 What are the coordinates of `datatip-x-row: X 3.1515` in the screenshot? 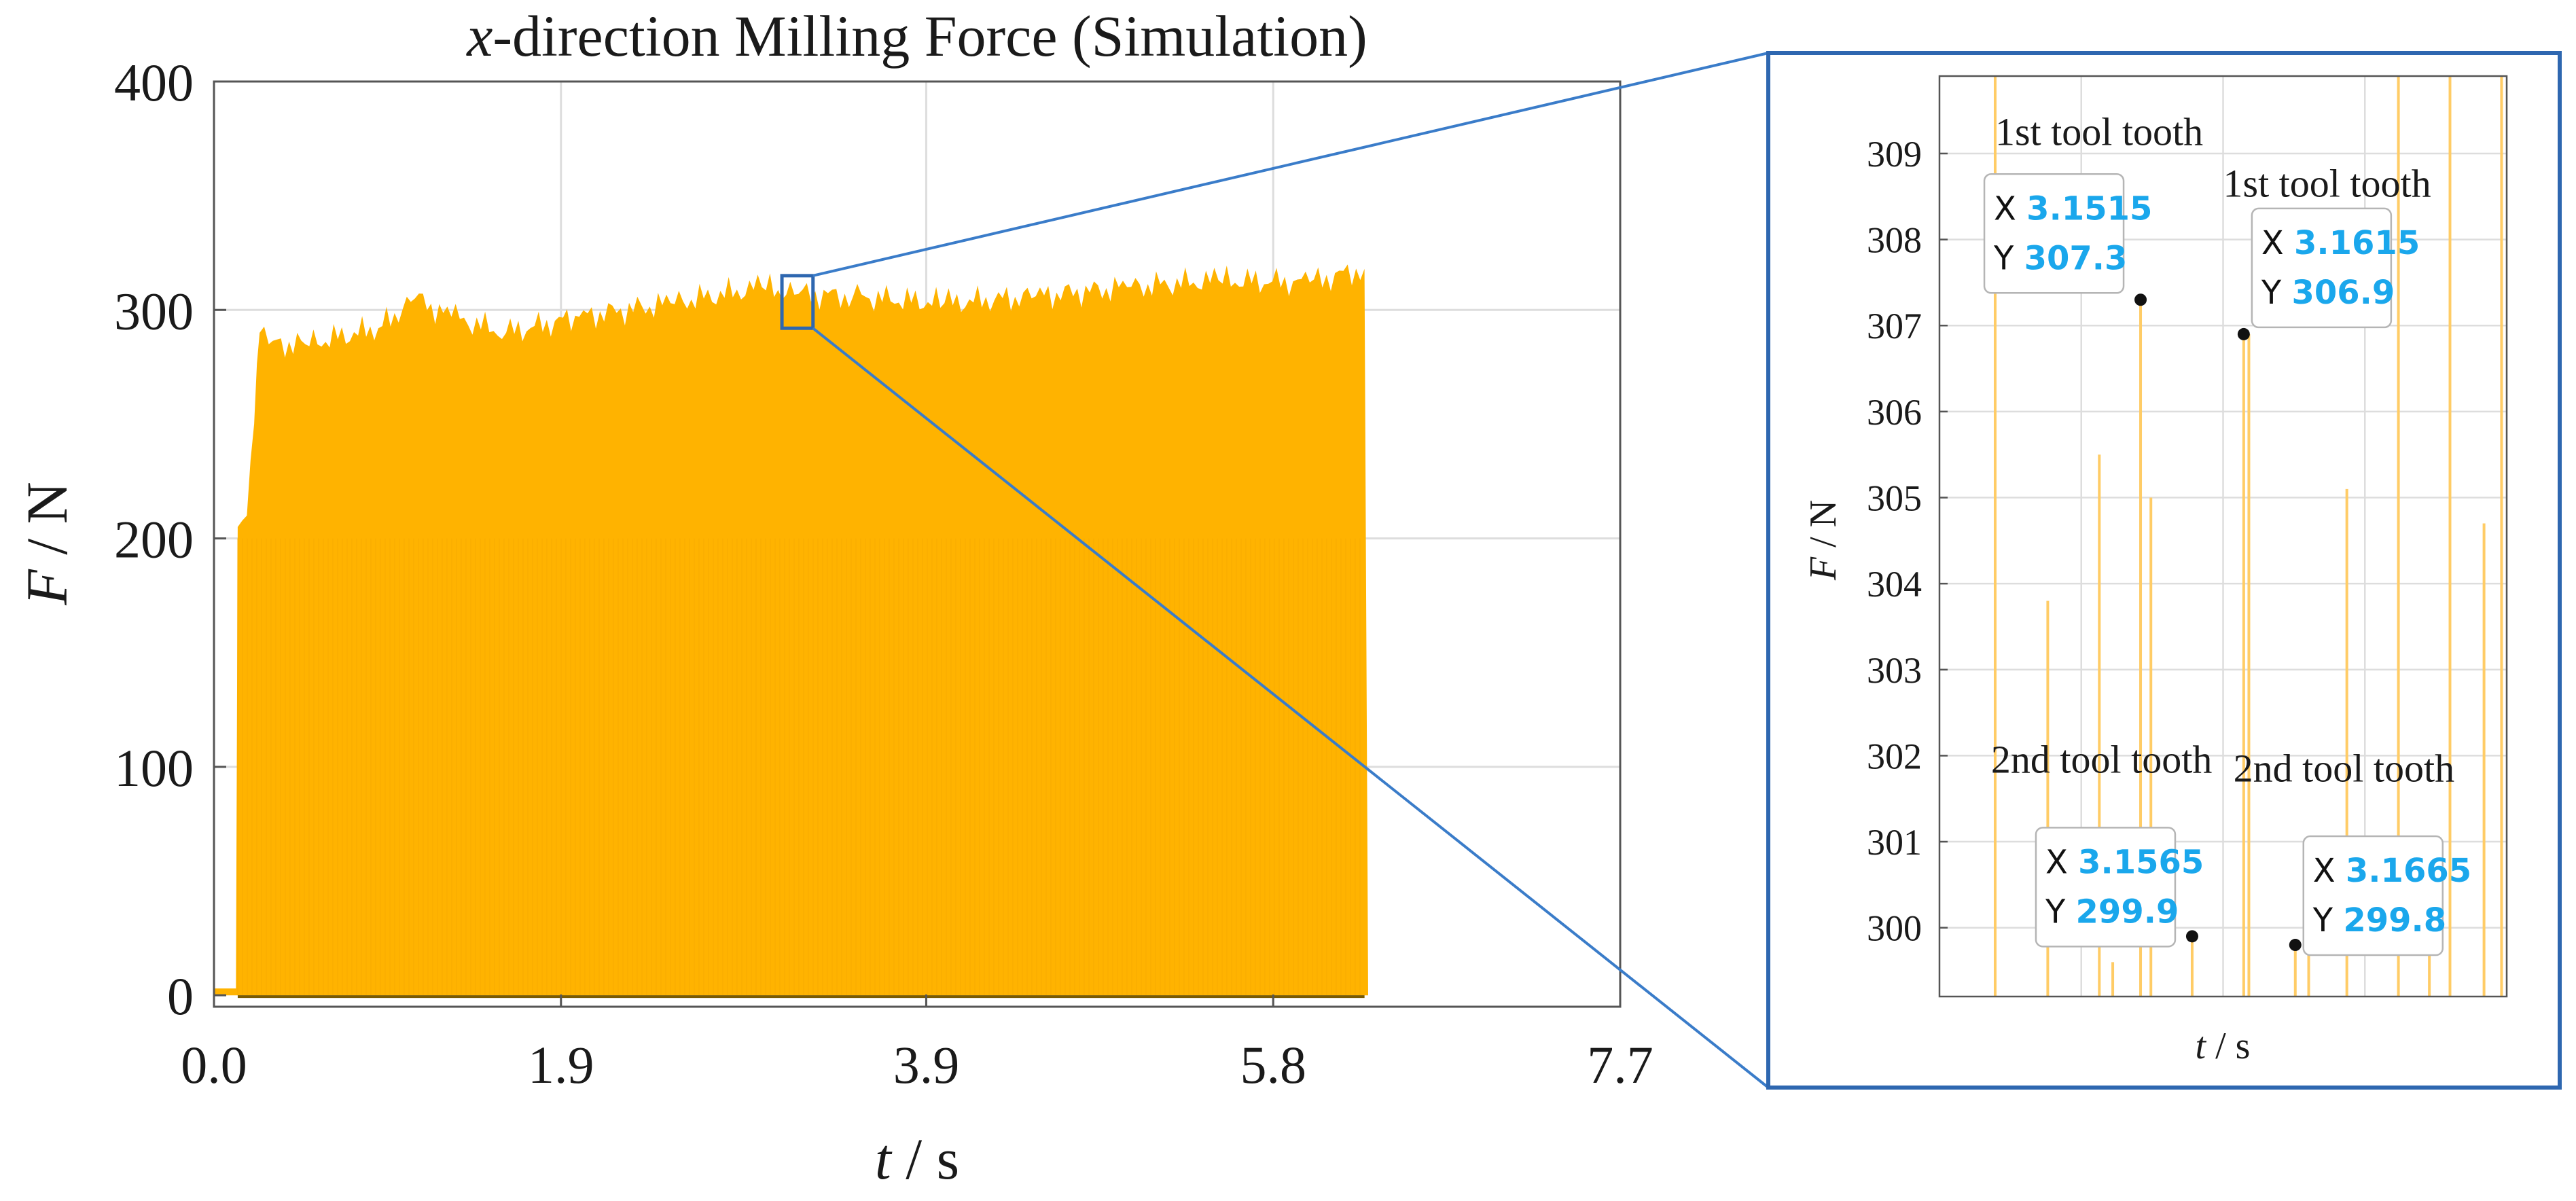 It's located at (2073, 209).